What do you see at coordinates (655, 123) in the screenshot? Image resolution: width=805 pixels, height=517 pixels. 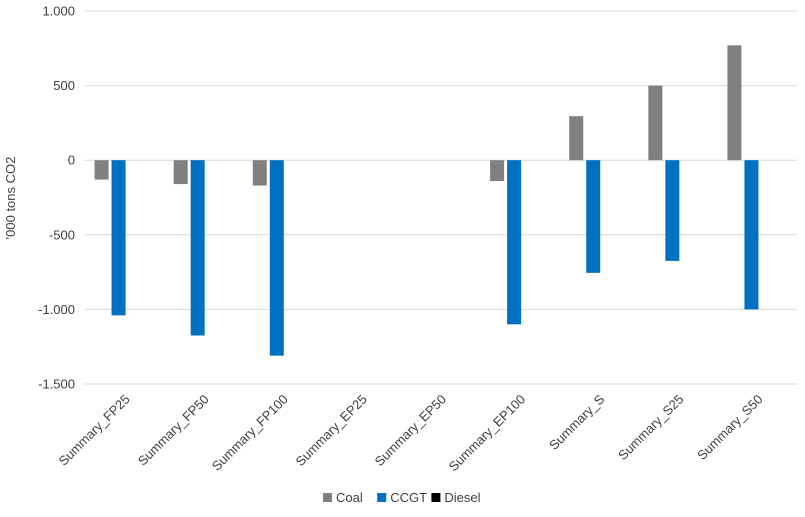 I see `bar-coal-summary_s25` at bounding box center [655, 123].